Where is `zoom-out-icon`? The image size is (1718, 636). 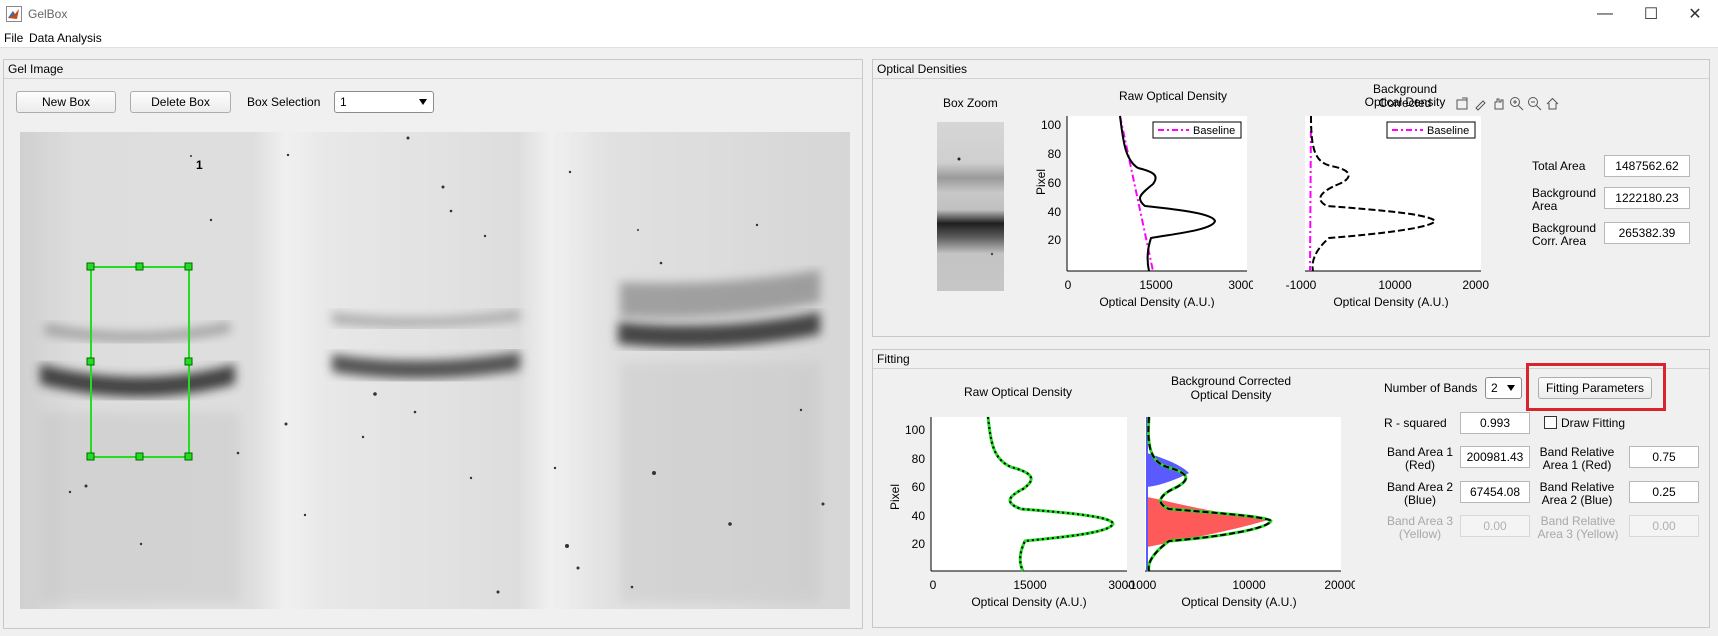
zoom-out-icon is located at coordinates (1534, 103).